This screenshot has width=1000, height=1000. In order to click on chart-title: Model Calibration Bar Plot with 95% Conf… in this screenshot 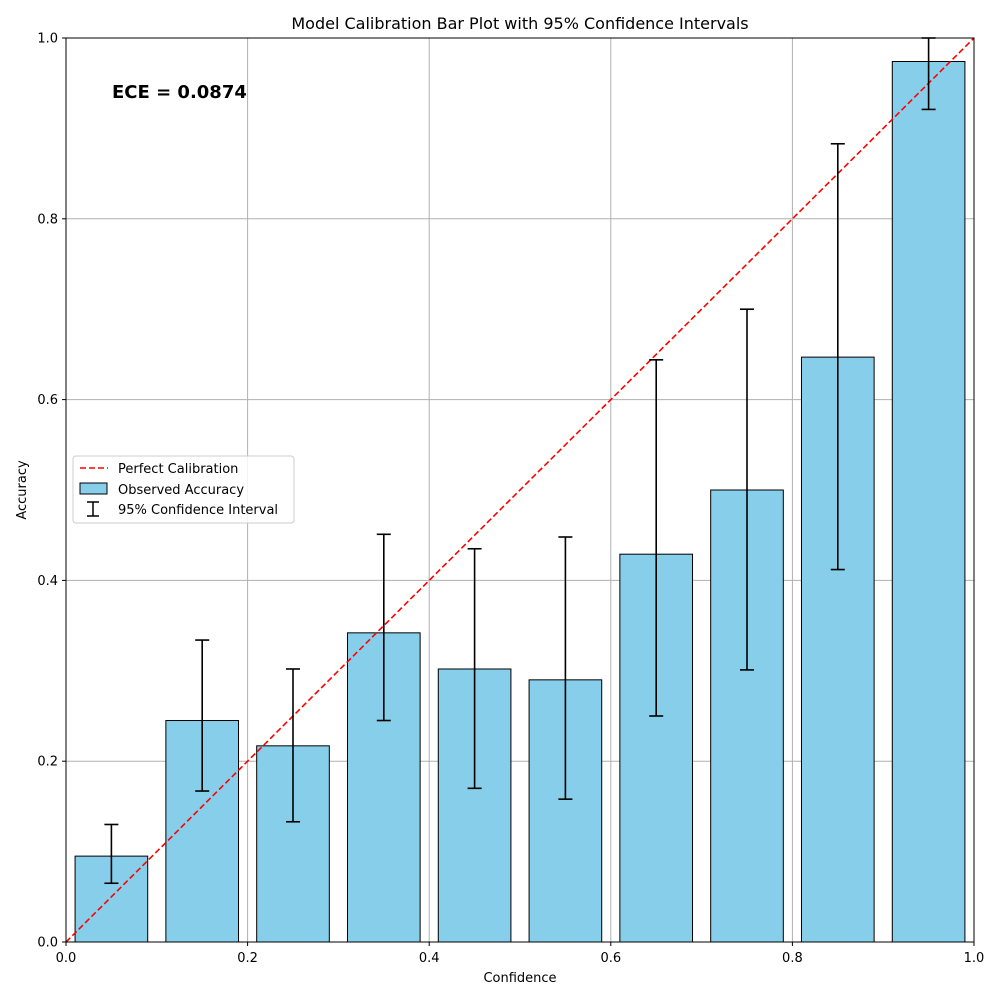, I will do `click(519, 23)`.